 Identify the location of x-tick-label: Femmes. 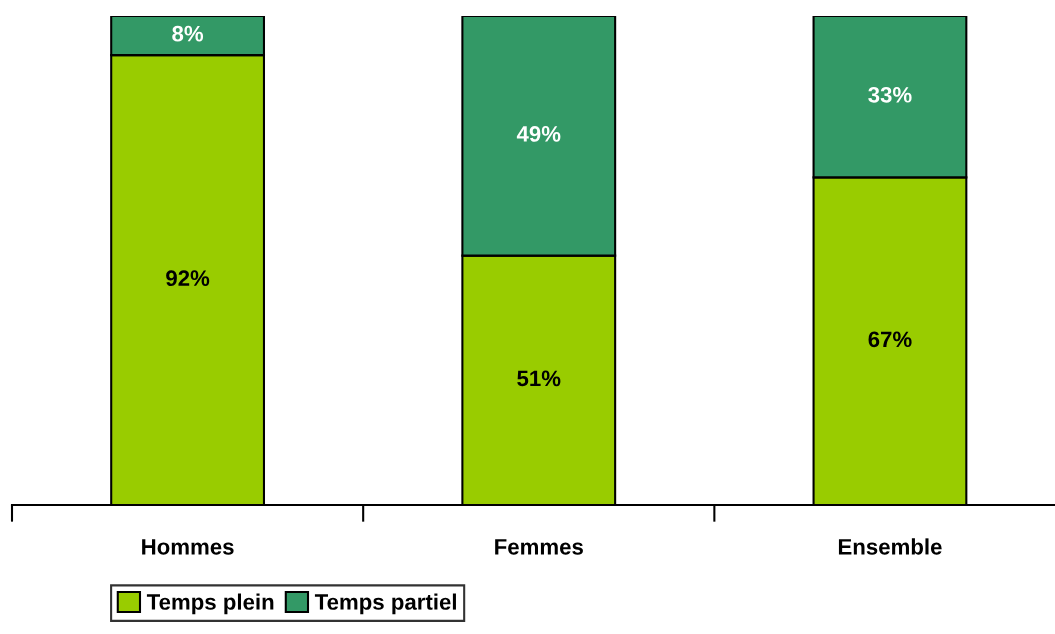
(539, 547).